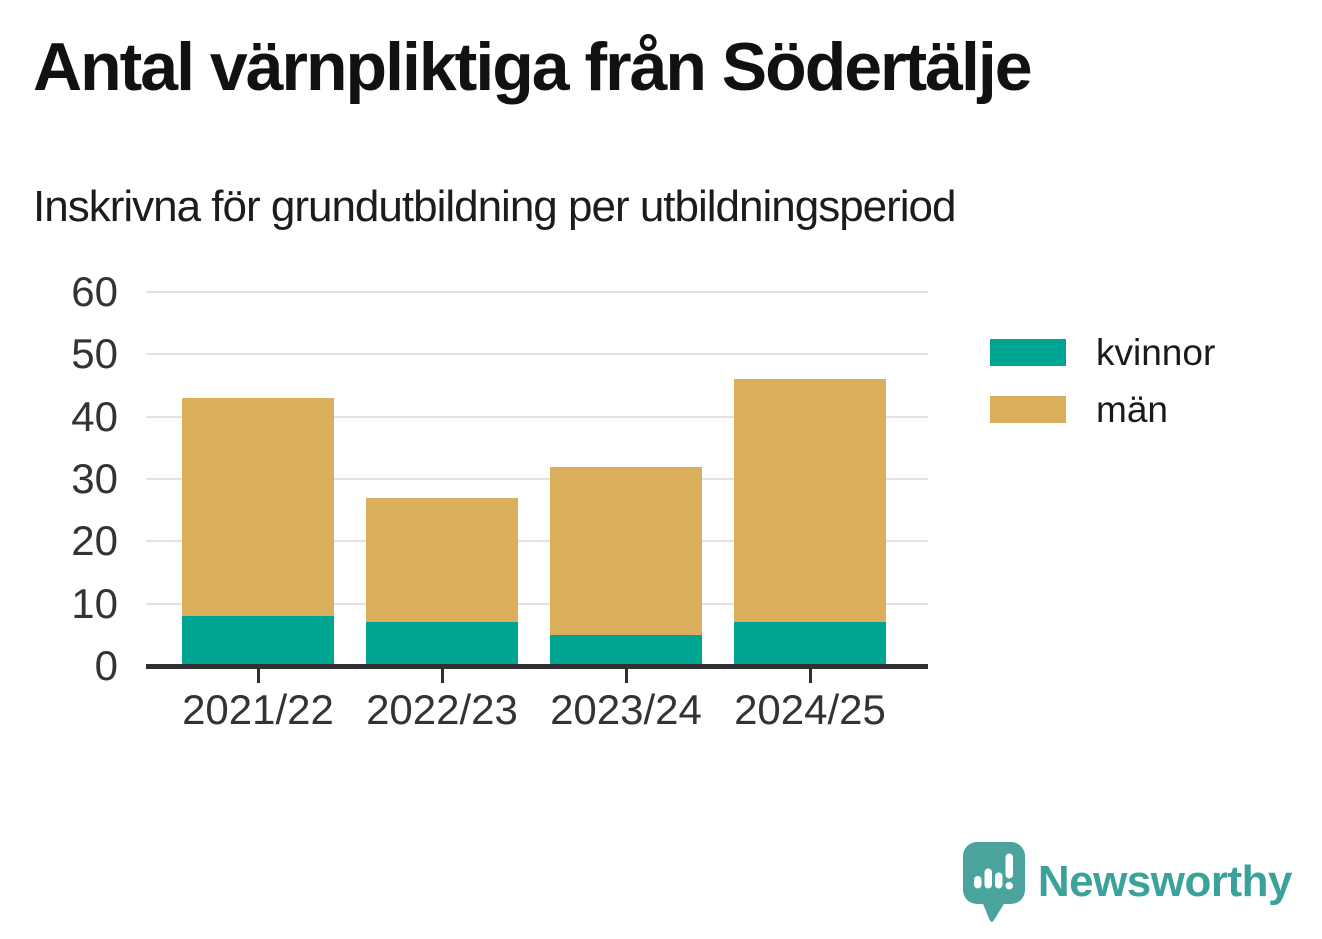 The image size is (1322, 939). What do you see at coordinates (1079, 409) in the screenshot?
I see `legend-item: män` at bounding box center [1079, 409].